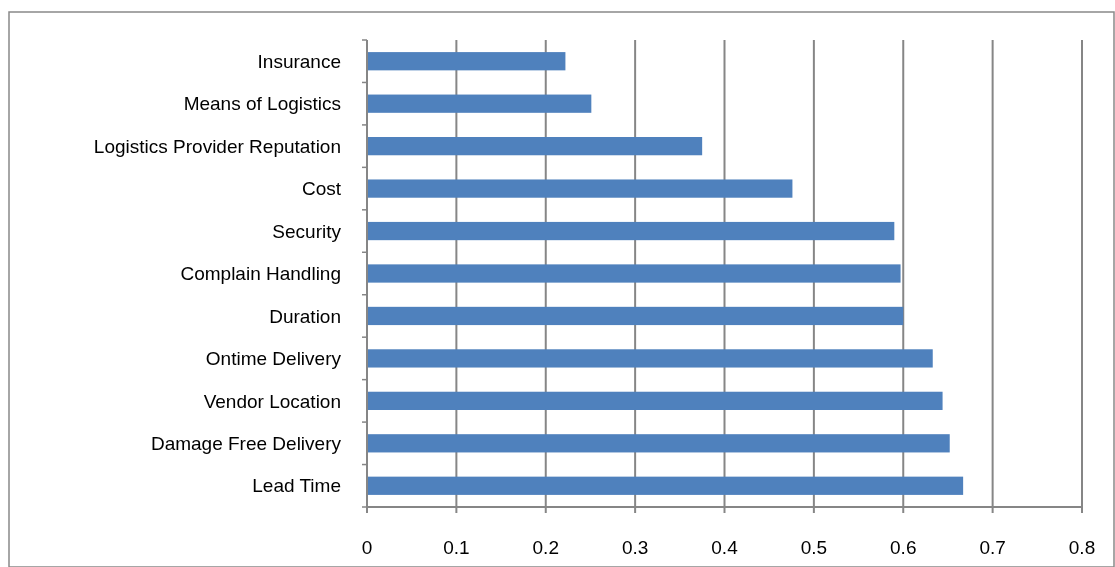 Image resolution: width=1115 pixels, height=567 pixels. Describe the element at coordinates (814, 547) in the screenshot. I see `x-tick-label: 0.5` at that location.